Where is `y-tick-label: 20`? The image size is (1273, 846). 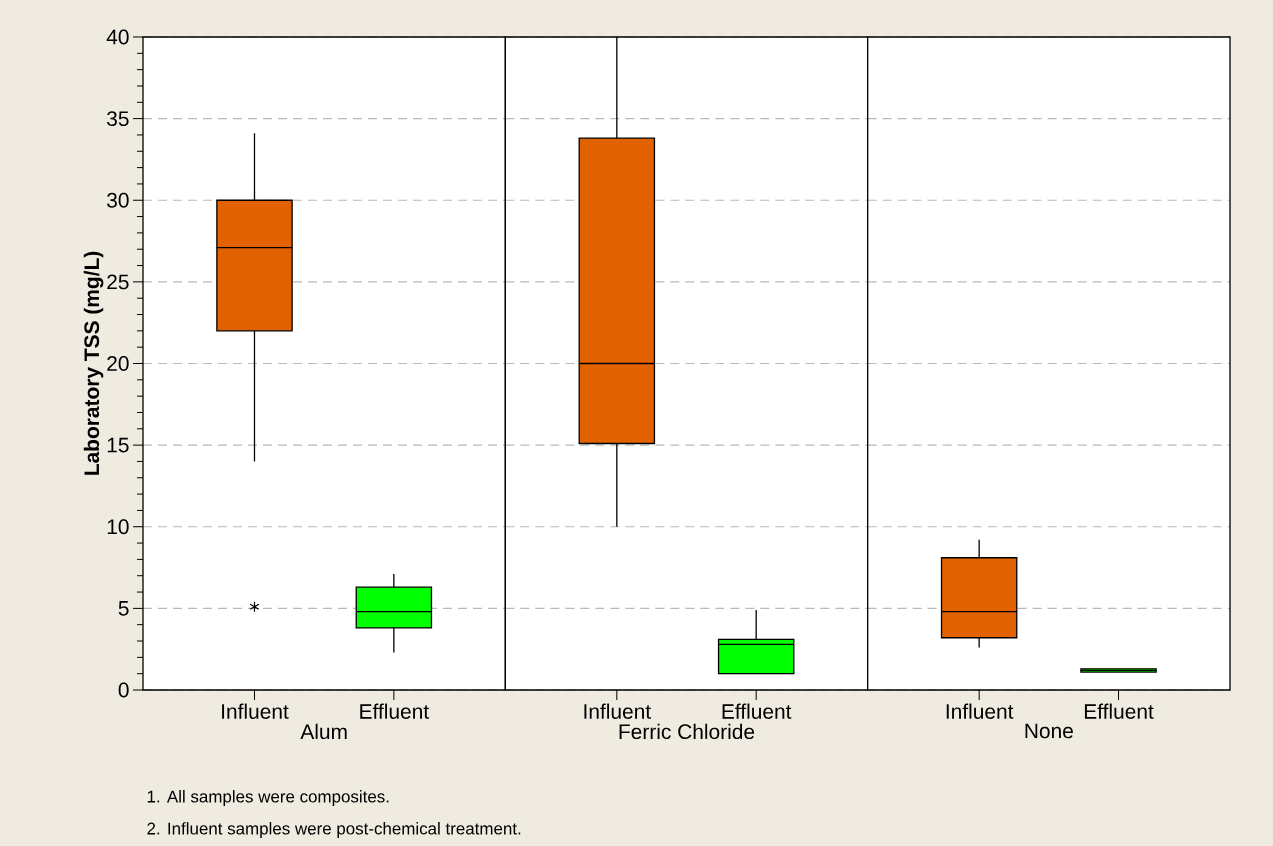 y-tick-label: 20 is located at coordinates (118, 363).